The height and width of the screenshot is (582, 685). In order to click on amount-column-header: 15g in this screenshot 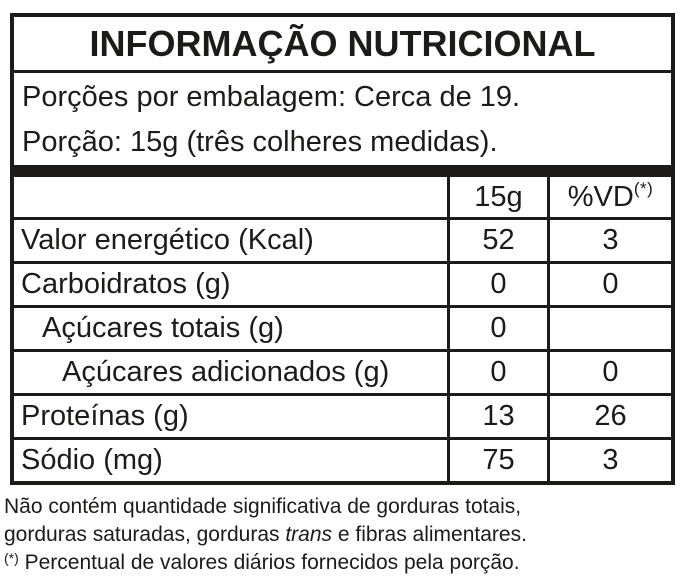, I will do `click(497, 197)`.